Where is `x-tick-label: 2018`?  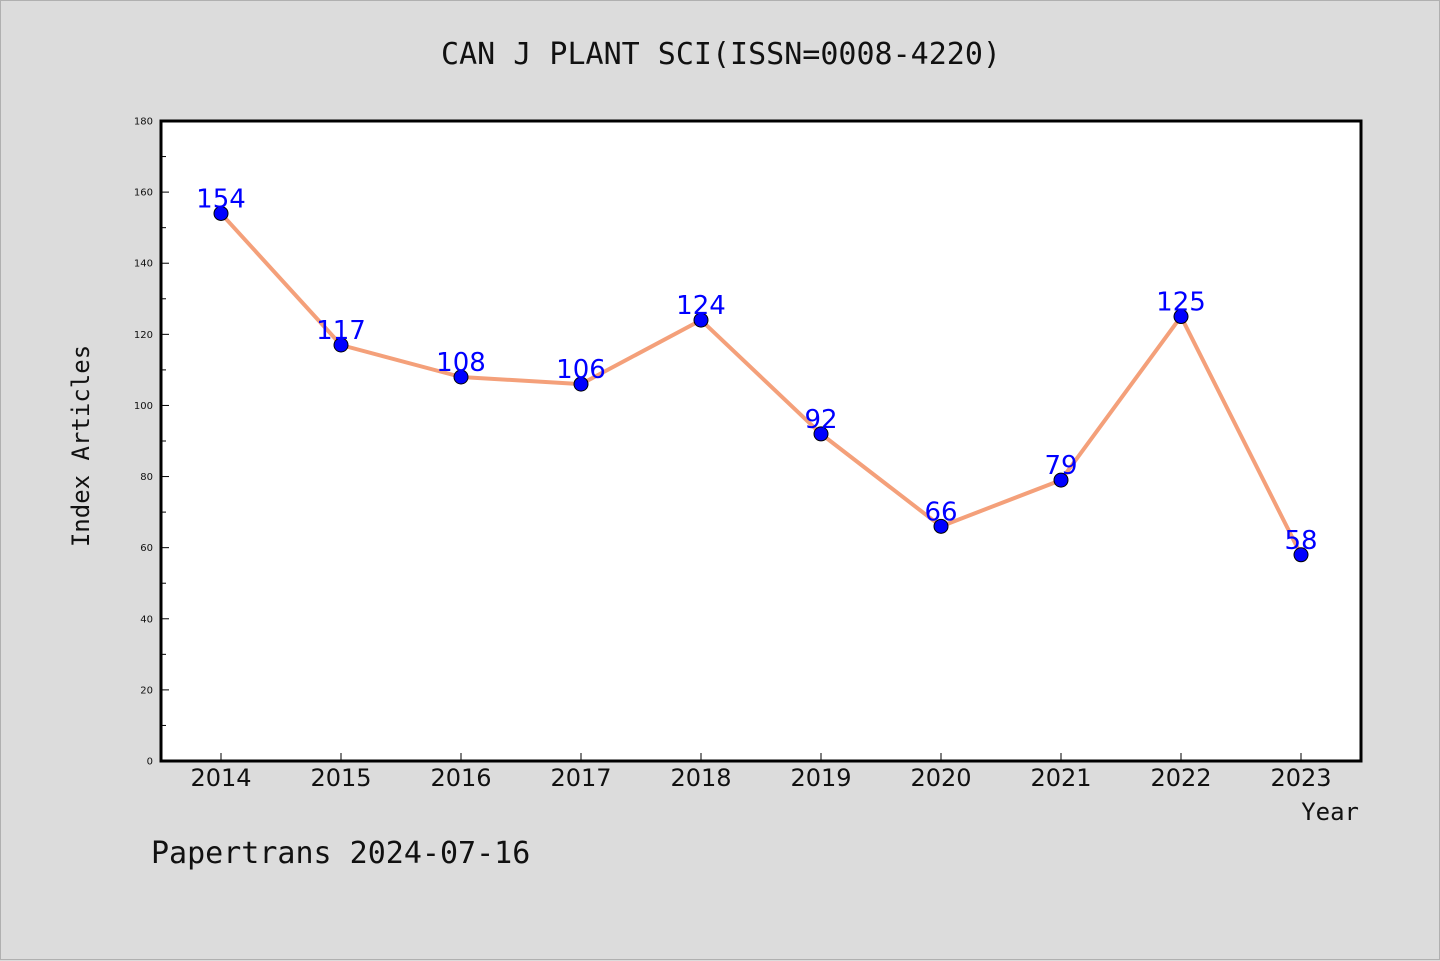
x-tick-label: 2018 is located at coordinates (700, 778).